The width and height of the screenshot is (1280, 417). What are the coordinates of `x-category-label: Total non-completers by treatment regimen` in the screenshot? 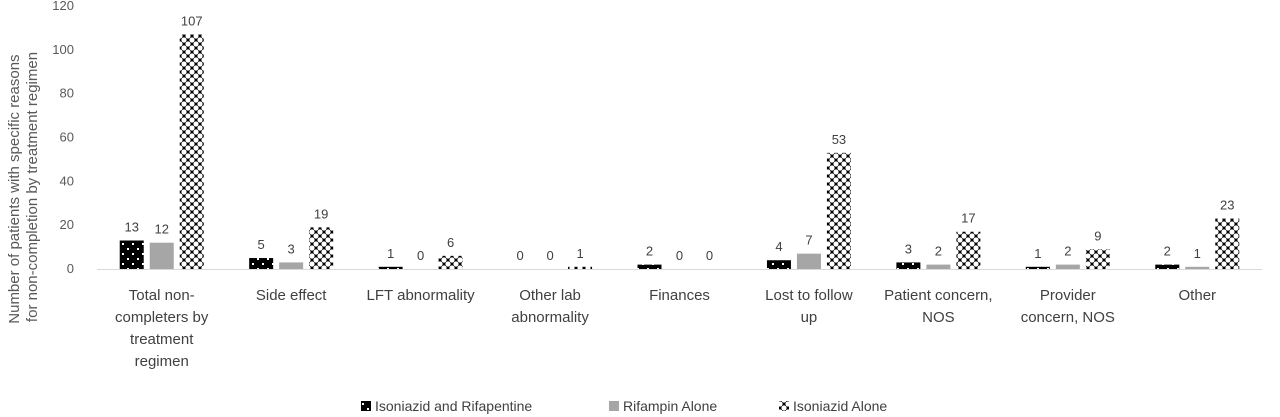 It's located at (162, 328).